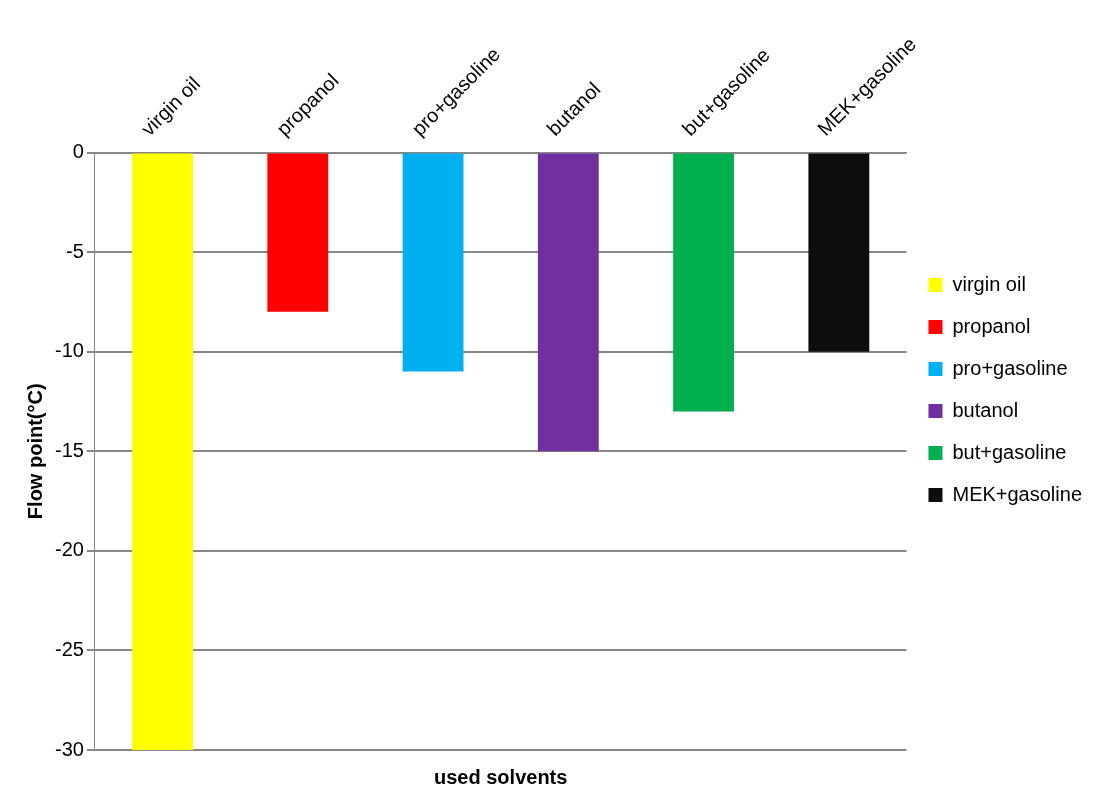 The image size is (1102, 810). What do you see at coordinates (991, 325) in the screenshot?
I see `legend-label: propanol` at bounding box center [991, 325].